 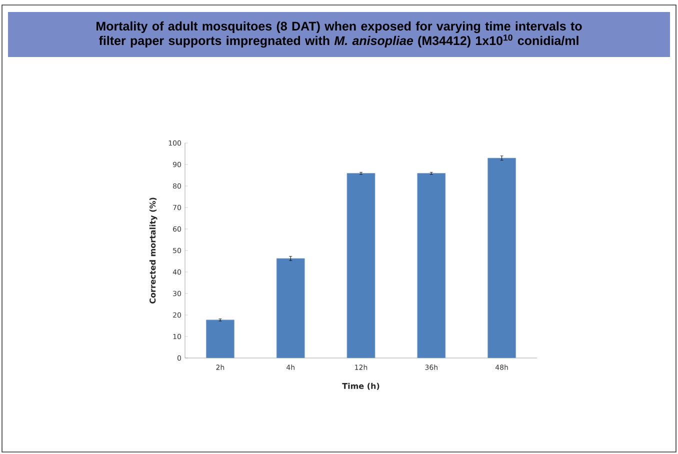 I want to click on y-axis-title: Corrected mortality (%), so click(x=153, y=251).